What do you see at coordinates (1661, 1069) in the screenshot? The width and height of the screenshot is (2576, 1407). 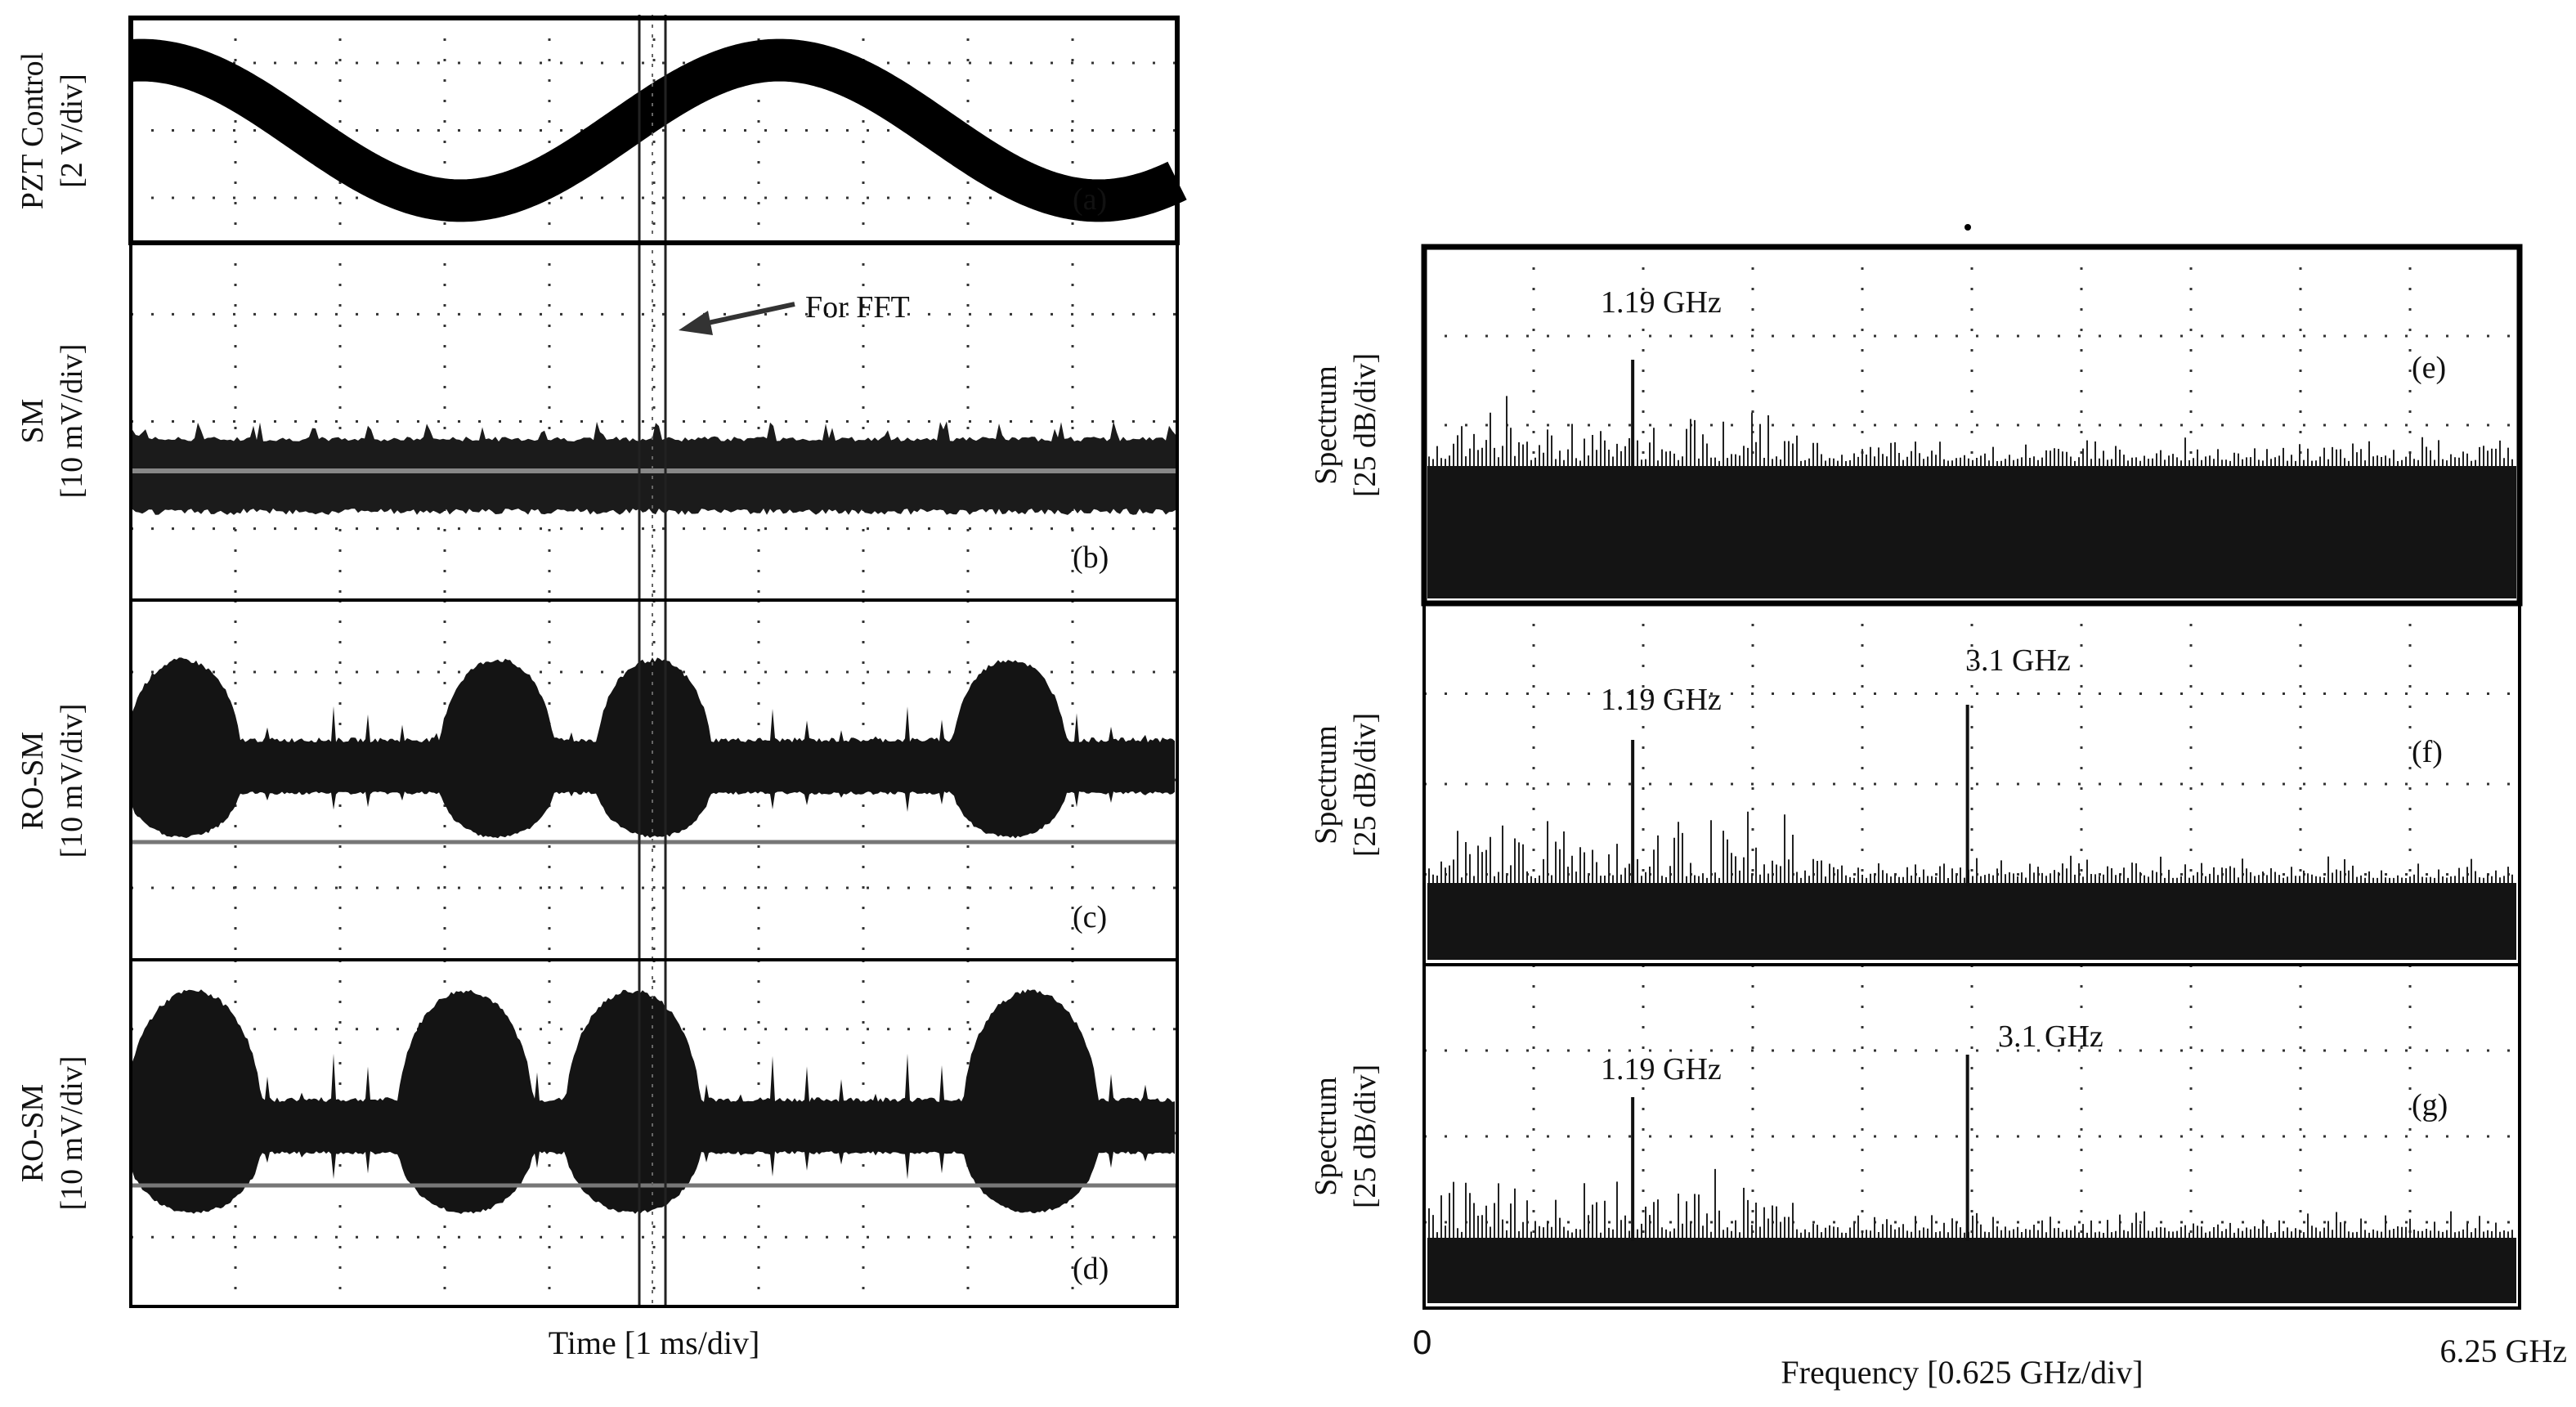 I see `panel-g-peak-1-label: 1.19 GHz` at bounding box center [1661, 1069].